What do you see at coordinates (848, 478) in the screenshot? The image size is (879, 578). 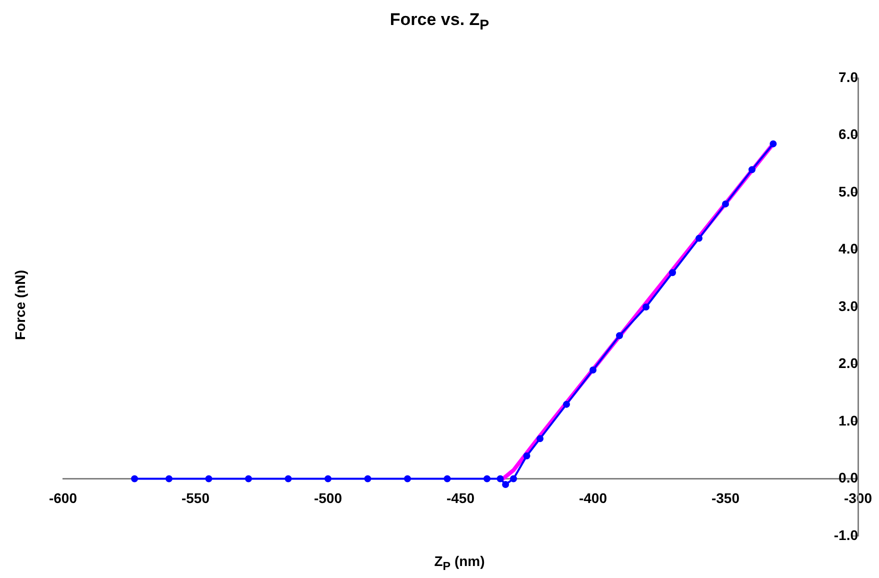 I see `y-tick-label: 0.0` at bounding box center [848, 478].